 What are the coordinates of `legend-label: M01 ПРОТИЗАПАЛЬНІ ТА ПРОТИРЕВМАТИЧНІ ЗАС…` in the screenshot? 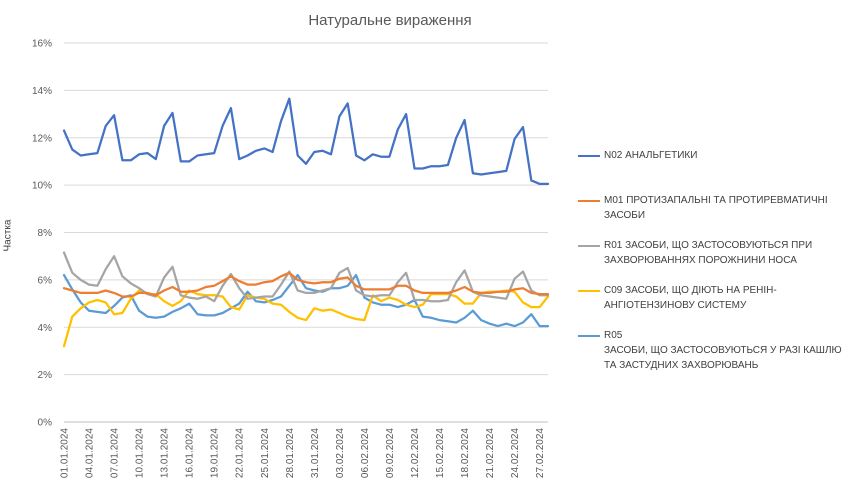 It's located at (716, 208).